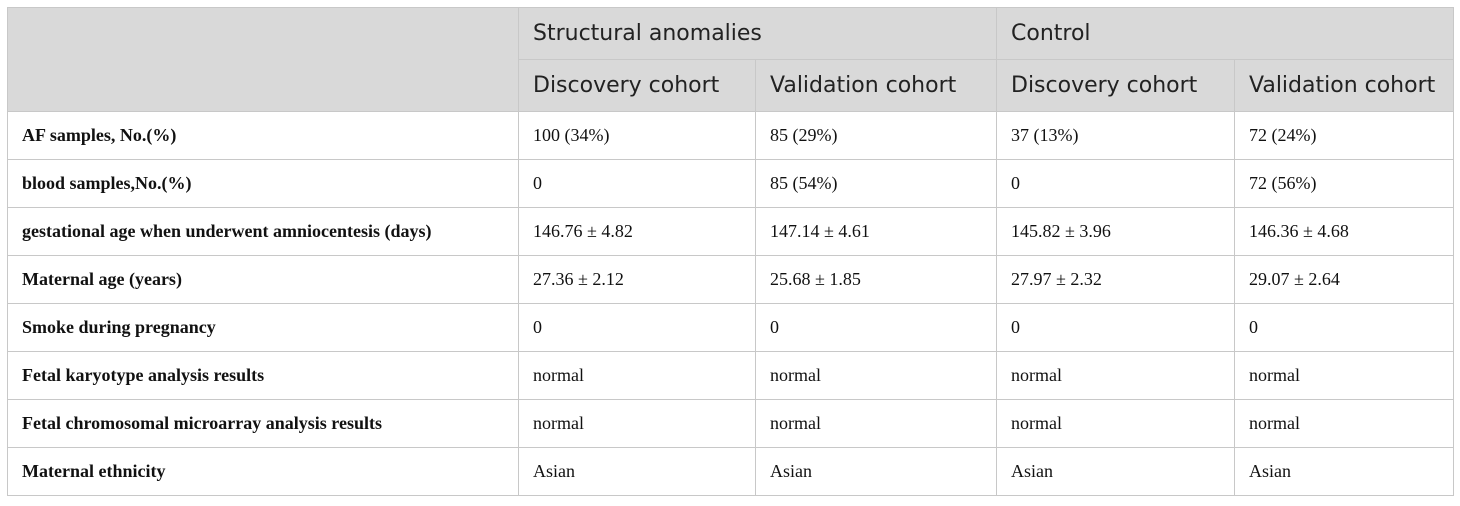 The height and width of the screenshot is (506, 1460). Describe the element at coordinates (876, 279) in the screenshot. I see `table-cell: 25.68 ± 1.85` at that location.